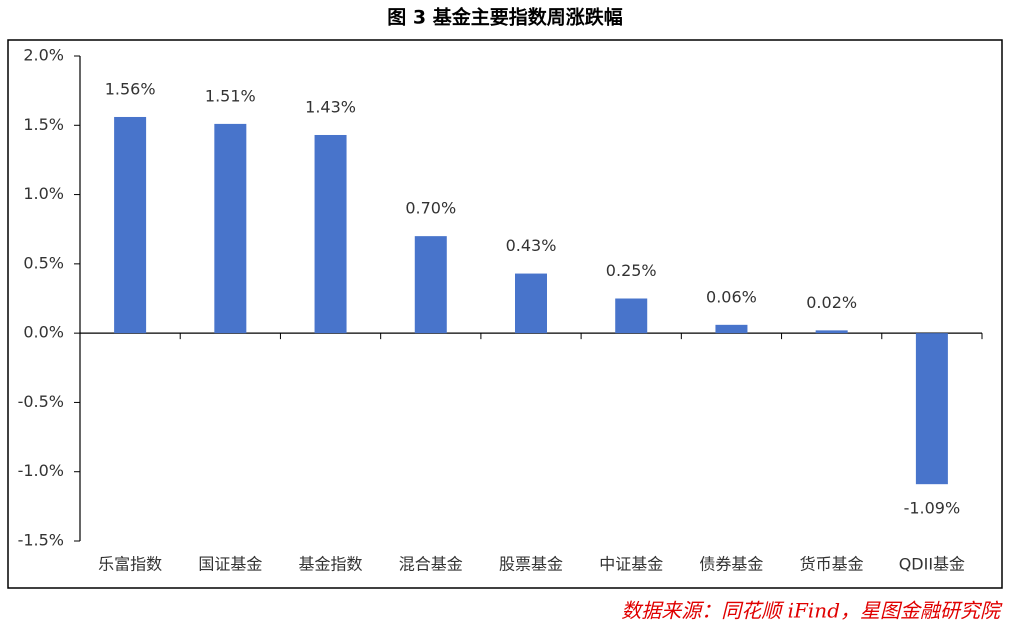 The width and height of the screenshot is (1010, 626). What do you see at coordinates (832, 564) in the screenshot?
I see `x-tick-label: 货币基金` at bounding box center [832, 564].